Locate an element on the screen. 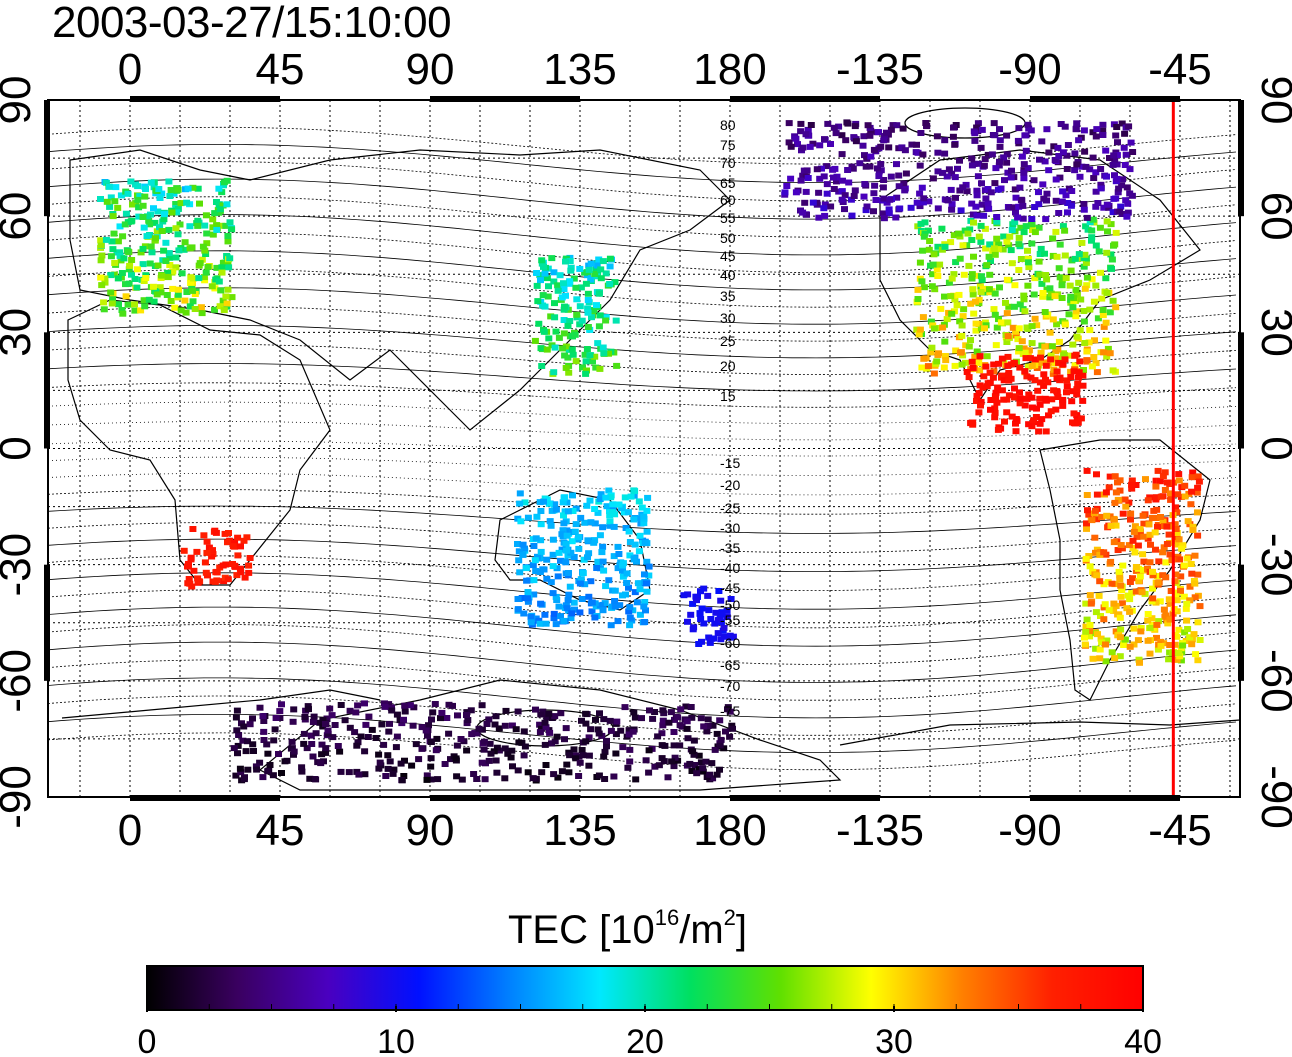 Image resolution: width=1292 pixels, height=1057 pixels. right-lat-label: -90 is located at coordinates (1272, 797).